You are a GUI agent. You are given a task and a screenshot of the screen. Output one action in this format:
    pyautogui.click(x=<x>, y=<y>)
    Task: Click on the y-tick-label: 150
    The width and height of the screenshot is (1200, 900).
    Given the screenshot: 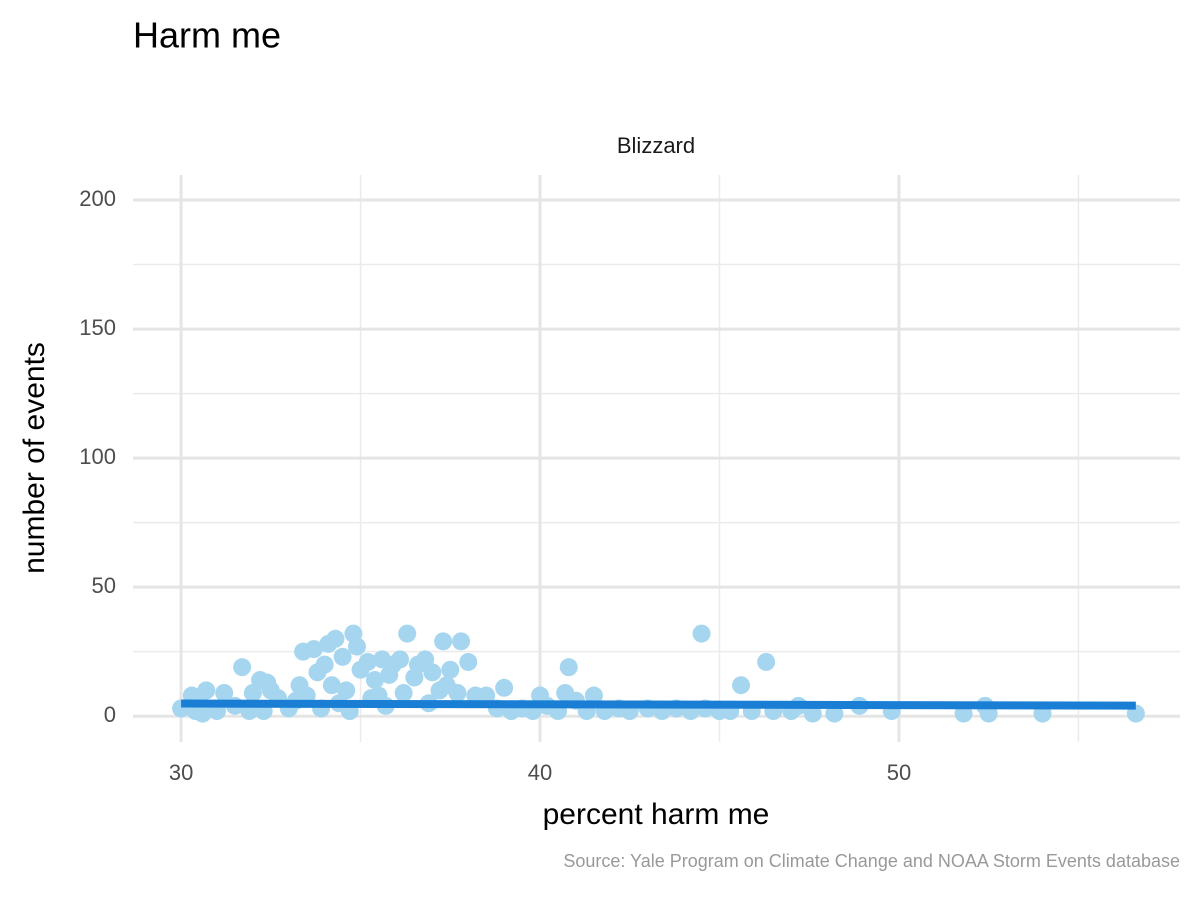 What is the action you would take?
    pyautogui.click(x=97, y=327)
    